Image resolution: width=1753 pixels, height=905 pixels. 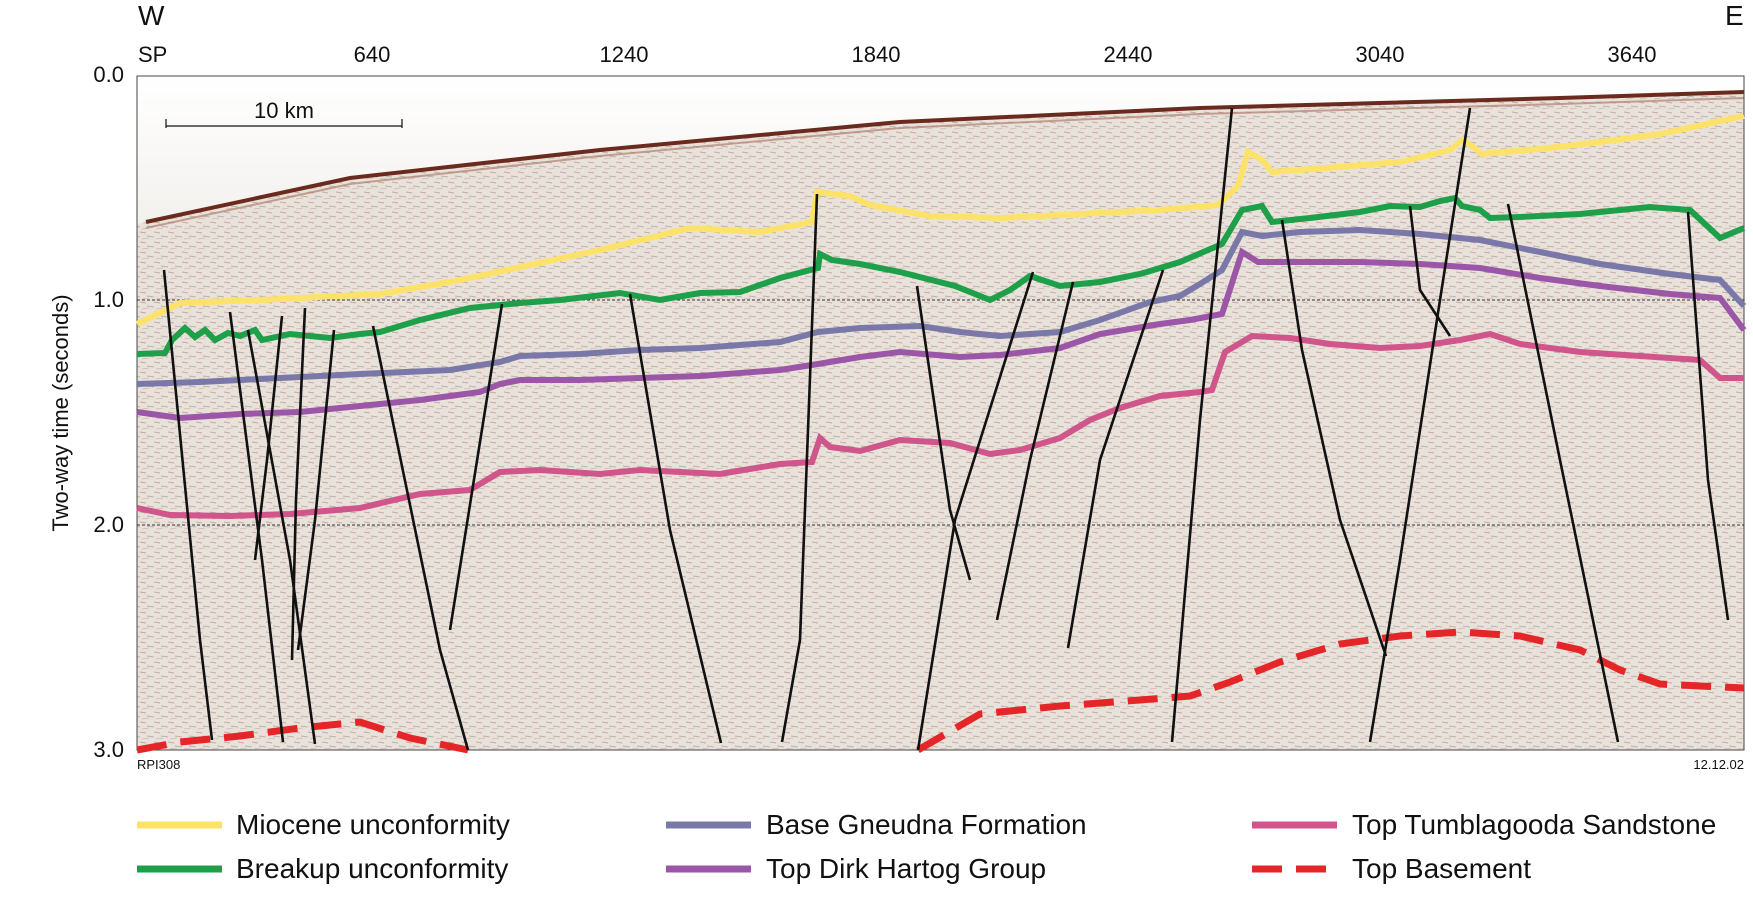 I want to click on scale-bar: 10 km, so click(x=284, y=113).